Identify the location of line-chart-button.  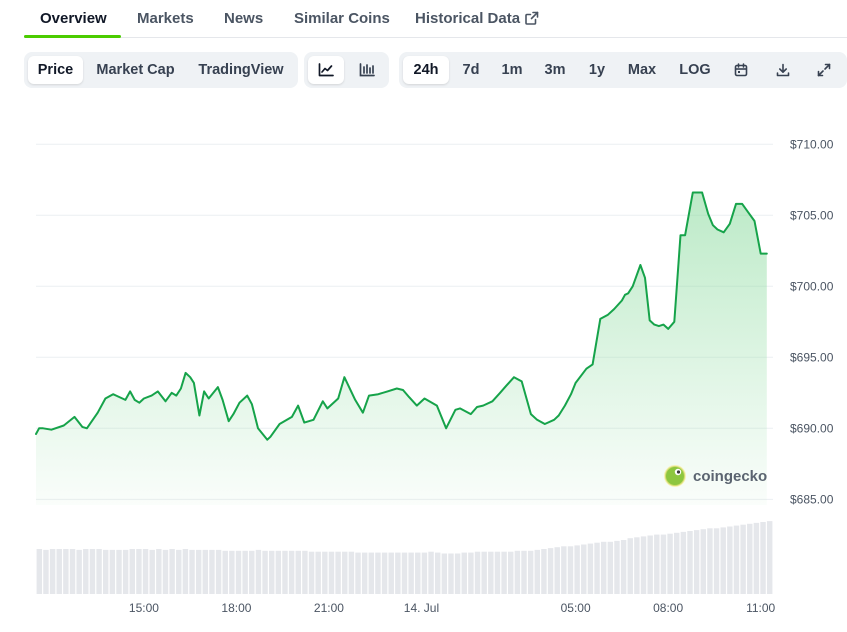
(326, 70).